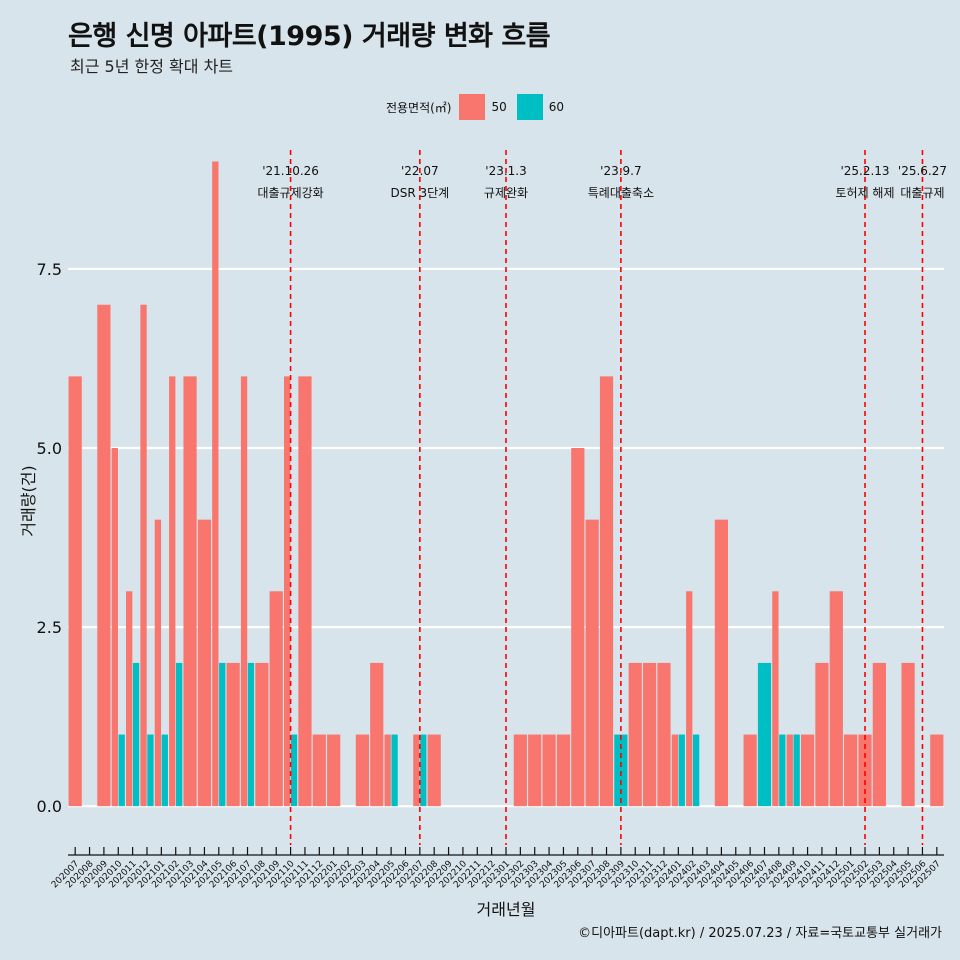  Describe the element at coordinates (420, 171) in the screenshot. I see `annotation-date: '22.07` at that location.